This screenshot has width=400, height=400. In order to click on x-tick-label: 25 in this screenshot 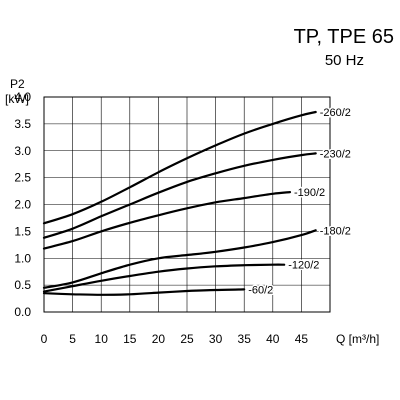, I will do `click(187, 339)`.